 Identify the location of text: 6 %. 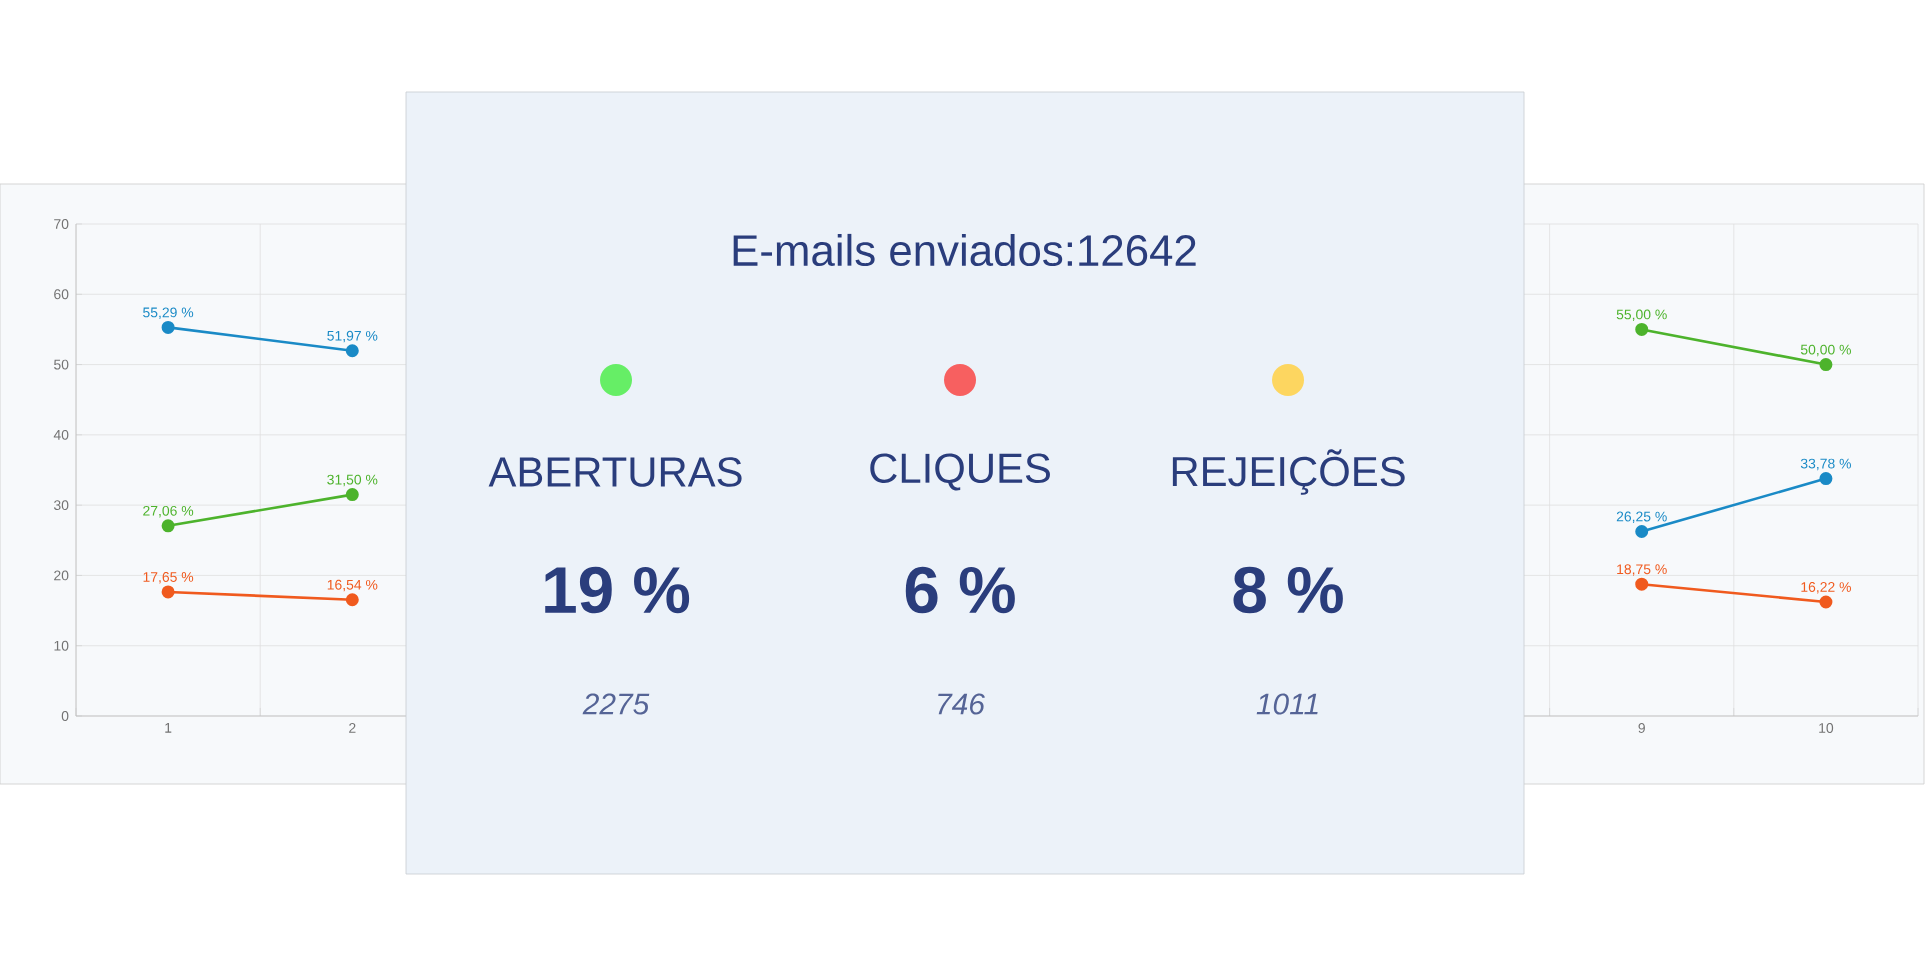
(960, 590).